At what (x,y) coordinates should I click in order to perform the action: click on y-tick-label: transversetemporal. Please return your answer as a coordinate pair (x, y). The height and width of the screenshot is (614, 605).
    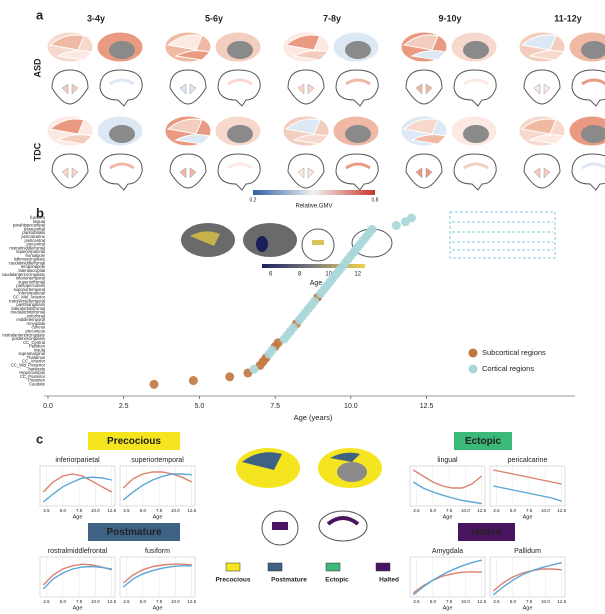
    Looking at the image, I should click on (27, 300).